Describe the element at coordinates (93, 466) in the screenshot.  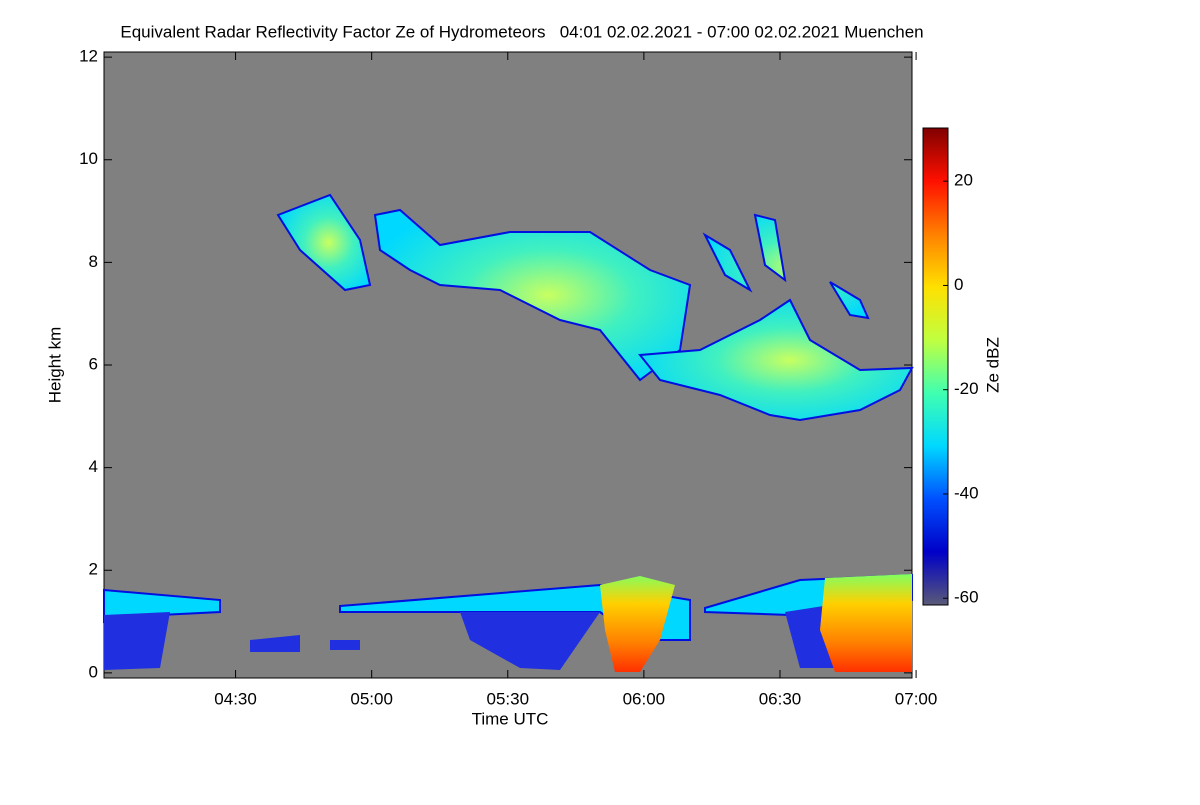
I see `y-tick-label: 4` at that location.